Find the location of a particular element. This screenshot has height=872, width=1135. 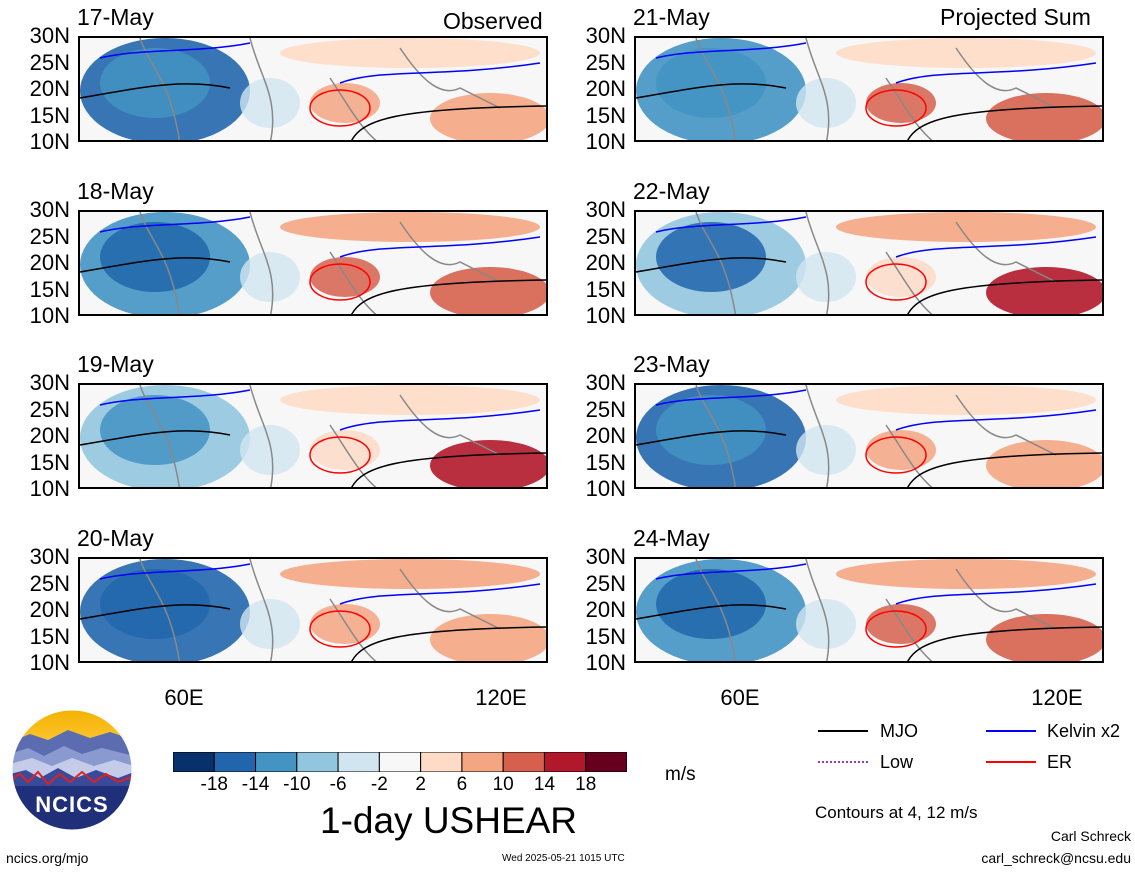

colorbar-units: m/s is located at coordinates (680, 774).